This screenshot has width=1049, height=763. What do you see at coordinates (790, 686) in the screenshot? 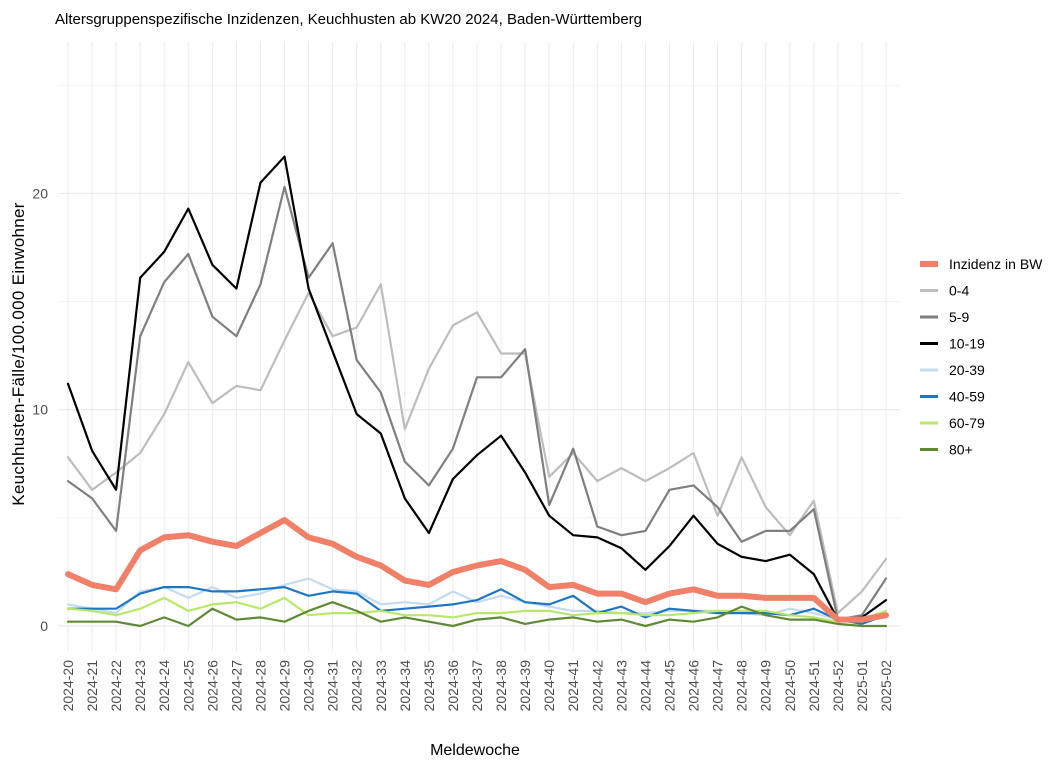
I see `x-tick-label: 2024-50` at bounding box center [790, 686].